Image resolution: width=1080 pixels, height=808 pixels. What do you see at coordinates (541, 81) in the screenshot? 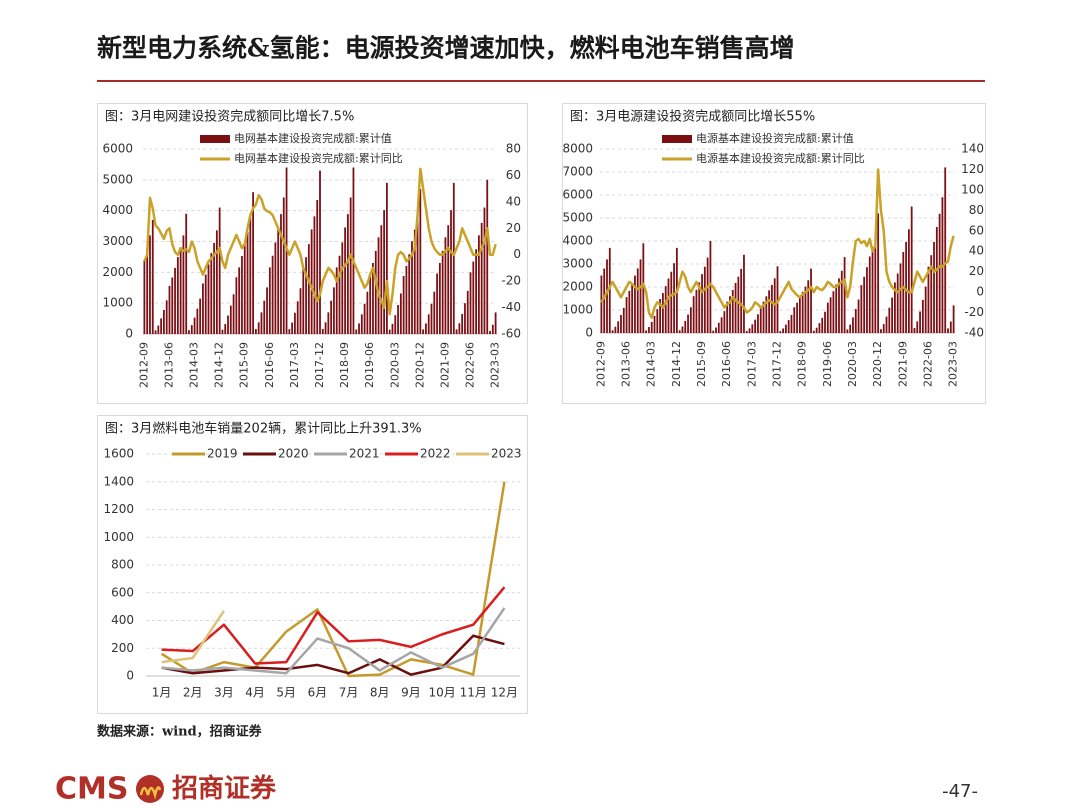
I see `title-rule` at bounding box center [541, 81].